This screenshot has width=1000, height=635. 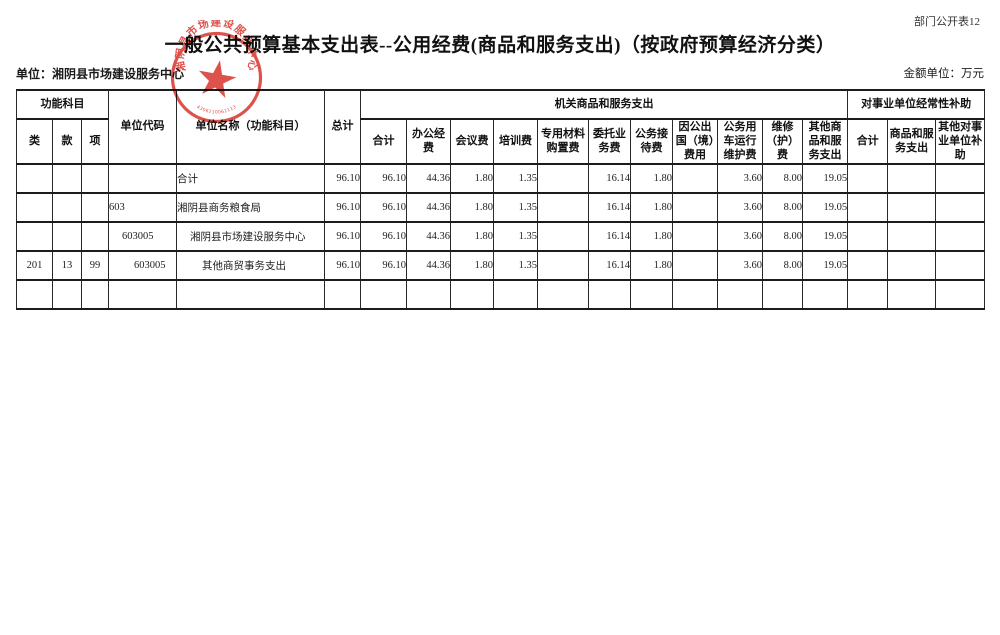 What do you see at coordinates (95, 266) in the screenshot?
I see `cell: 99` at bounding box center [95, 266].